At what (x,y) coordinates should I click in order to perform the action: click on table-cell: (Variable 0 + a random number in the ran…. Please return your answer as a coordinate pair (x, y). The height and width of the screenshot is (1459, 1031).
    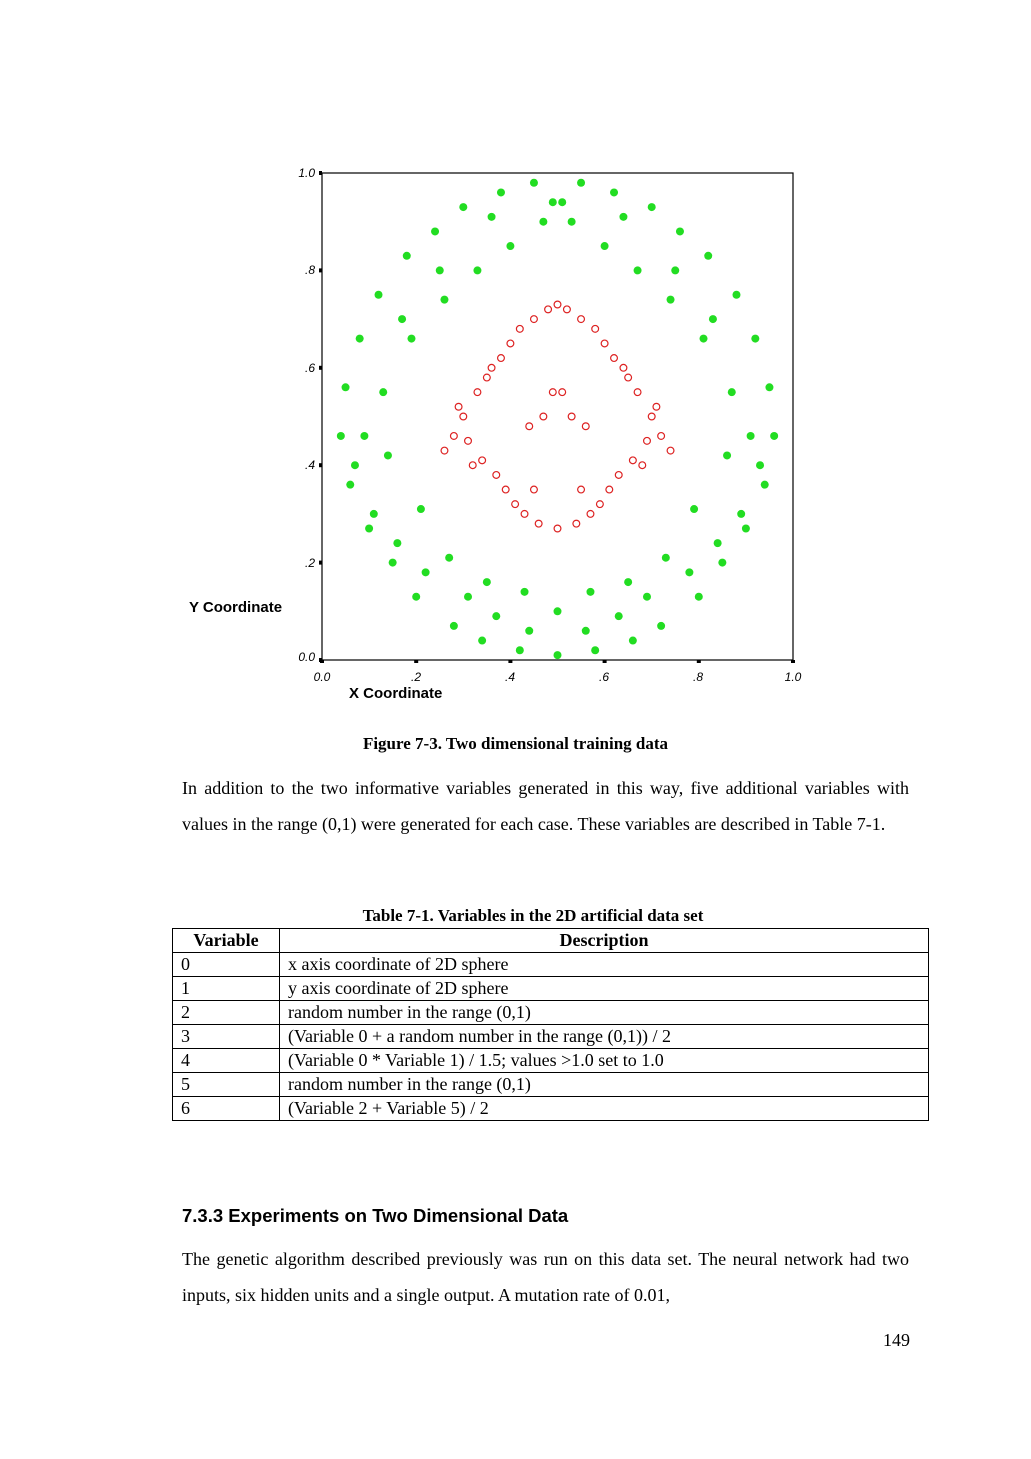
    Looking at the image, I should click on (604, 1036).